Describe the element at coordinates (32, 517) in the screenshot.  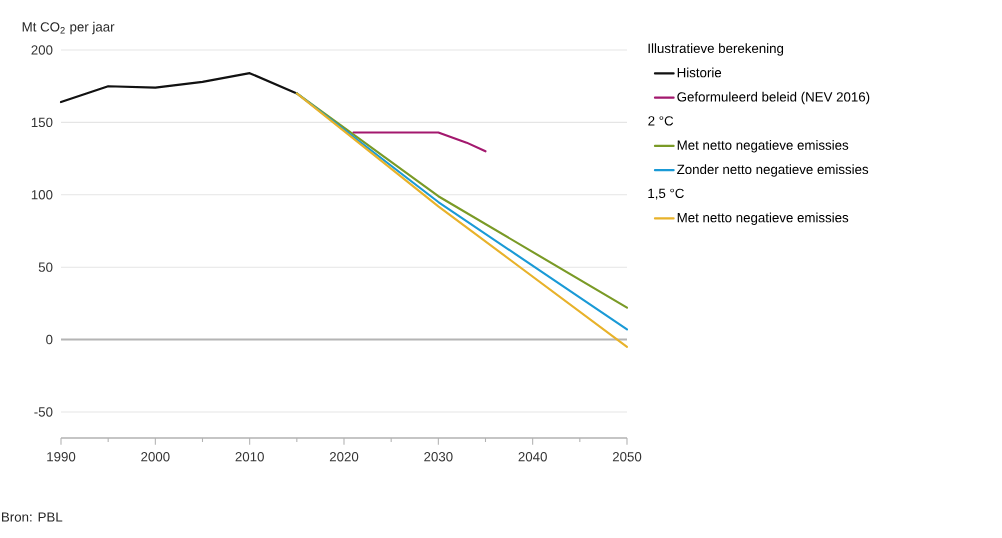
I see `text: Bron: PBL` at that location.